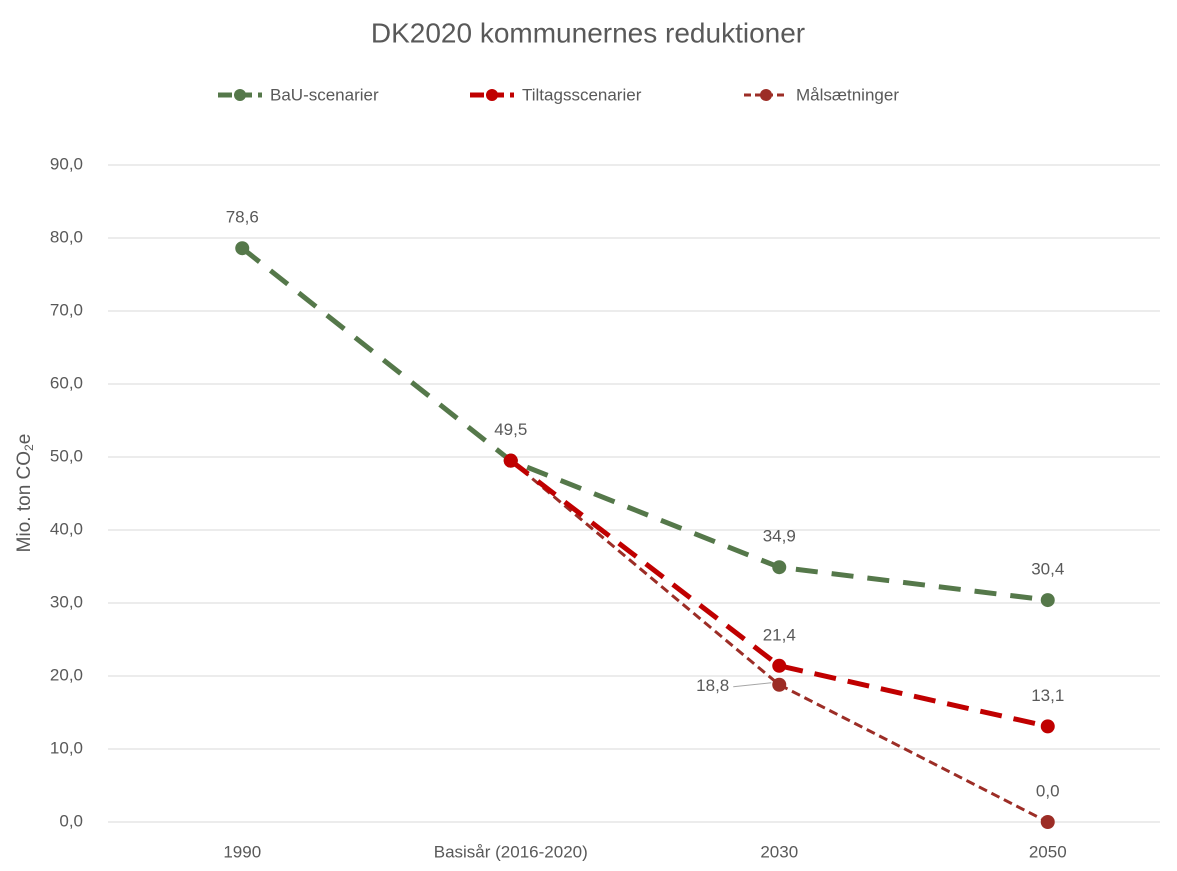 The width and height of the screenshot is (1177, 871). Describe the element at coordinates (582, 94) in the screenshot. I see `legend-label: Tiltagsscenarier` at that location.